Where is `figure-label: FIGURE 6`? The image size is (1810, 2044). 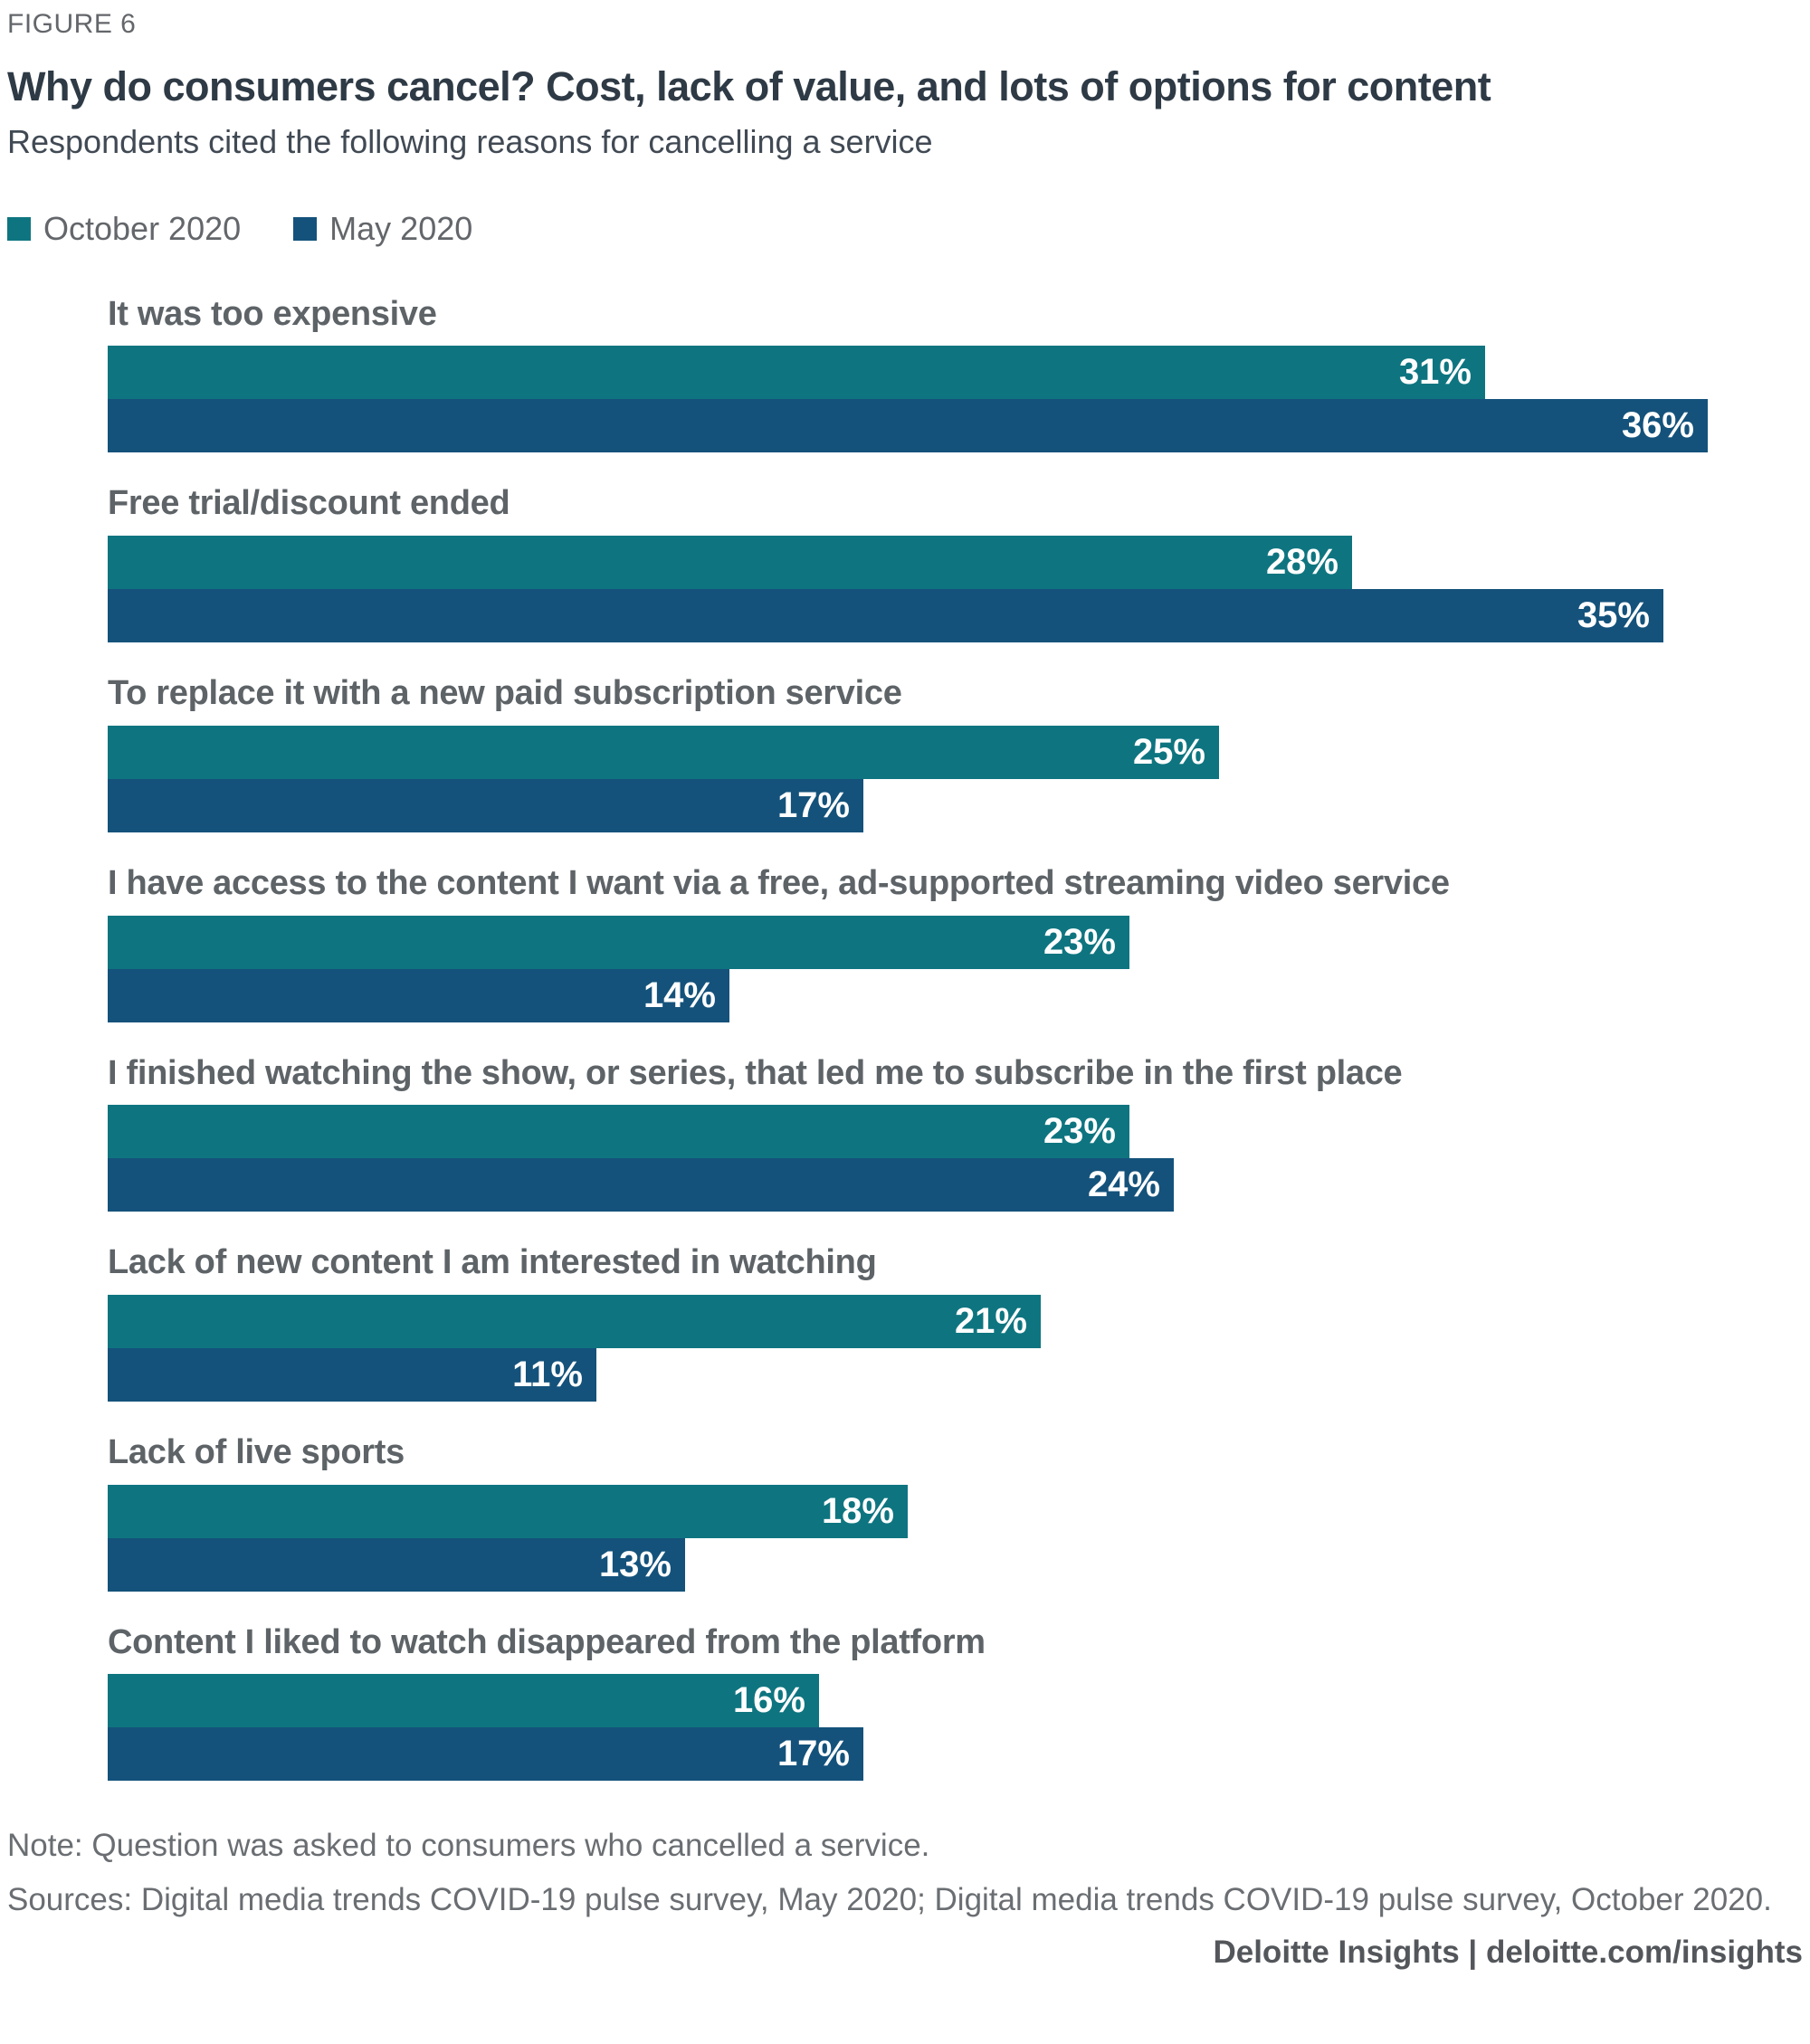
figure-label: FIGURE 6 is located at coordinates (72, 24).